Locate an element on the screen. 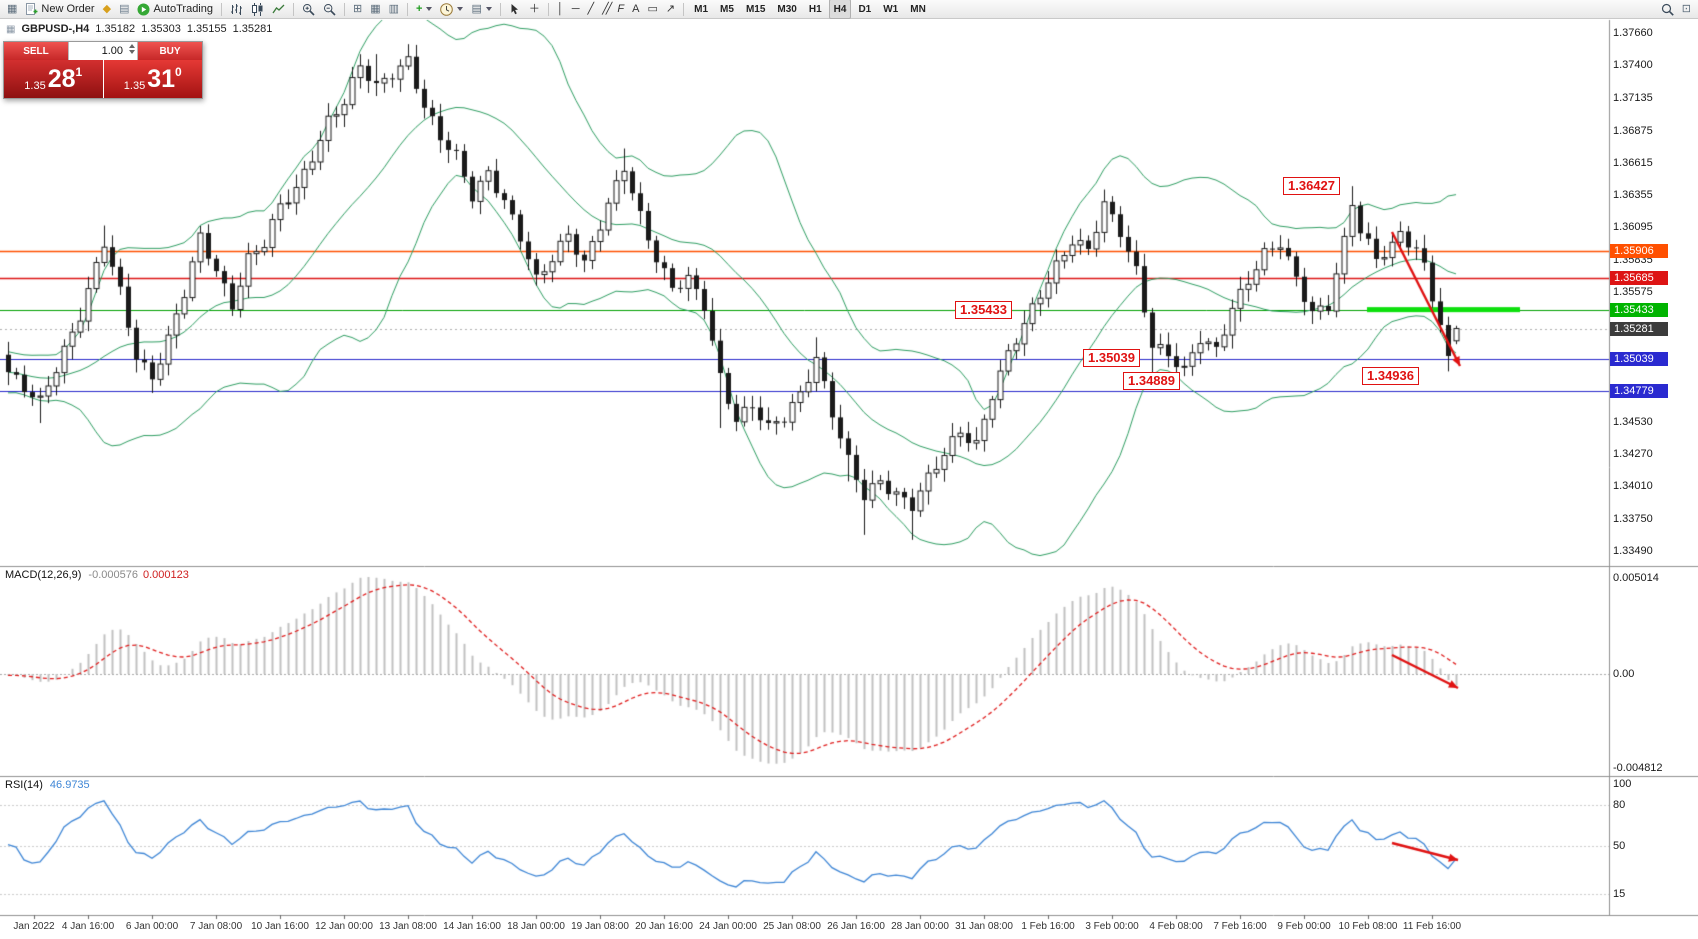 The image size is (1698, 939). timeframe-mn: MN is located at coordinates (918, 9).